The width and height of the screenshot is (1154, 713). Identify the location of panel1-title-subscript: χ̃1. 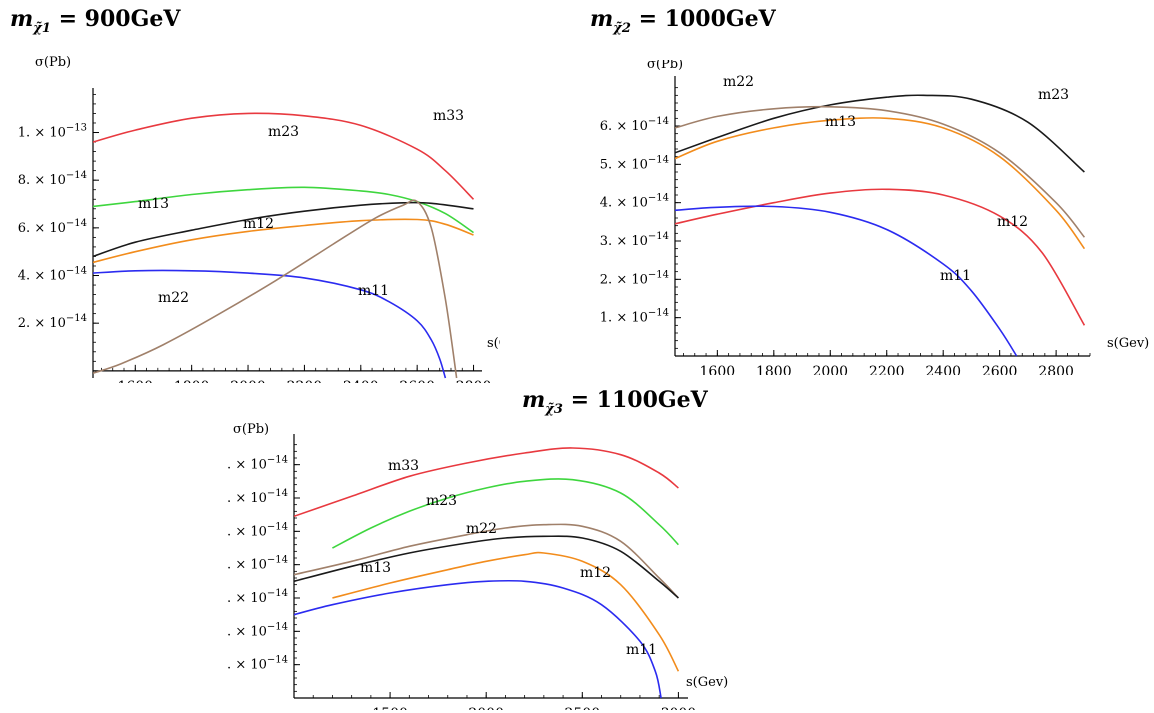
(42, 28).